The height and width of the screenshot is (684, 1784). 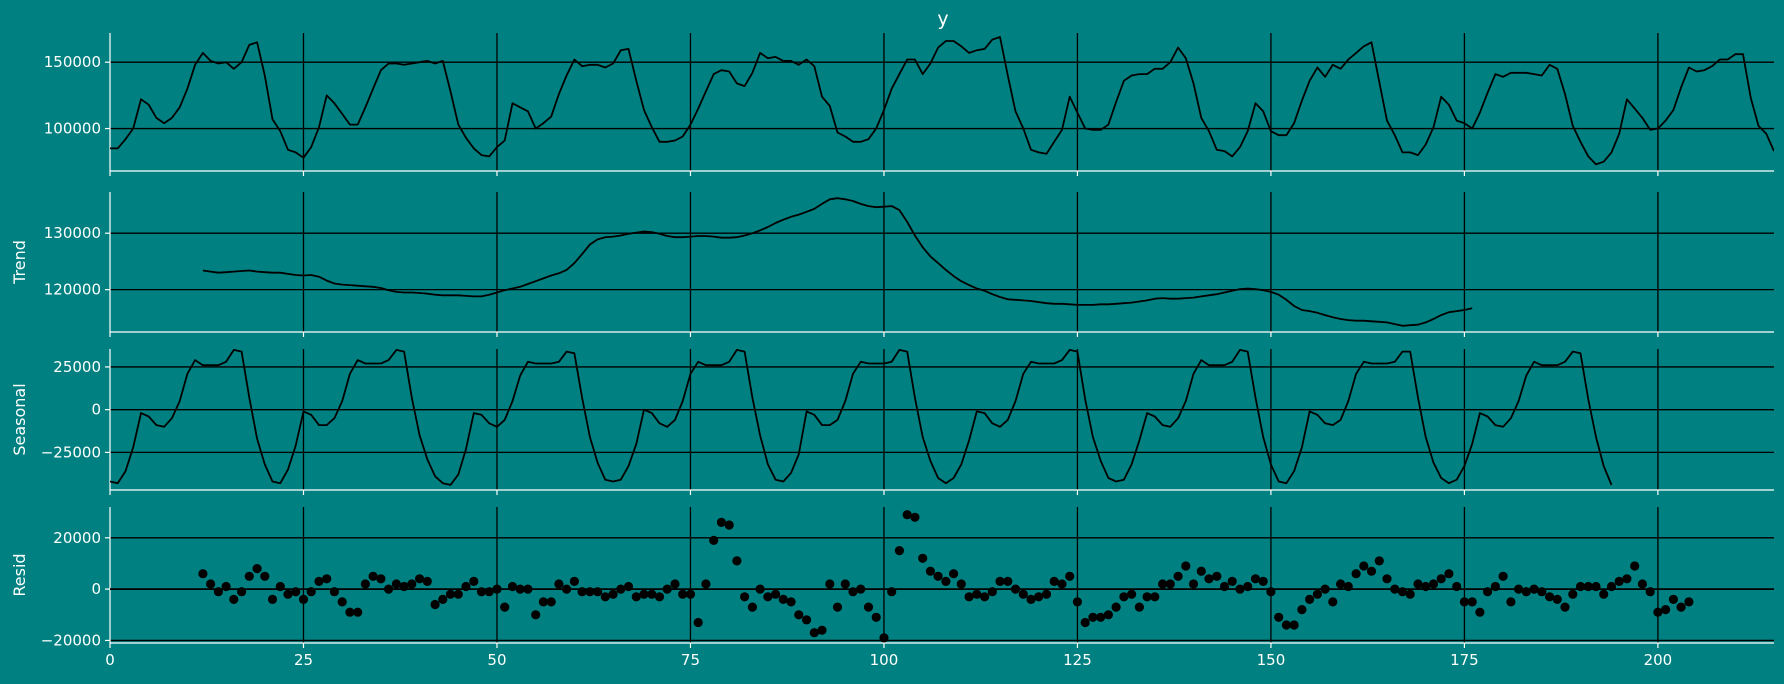 What do you see at coordinates (72, 62) in the screenshot?
I see `y-tick-label: 150000` at bounding box center [72, 62].